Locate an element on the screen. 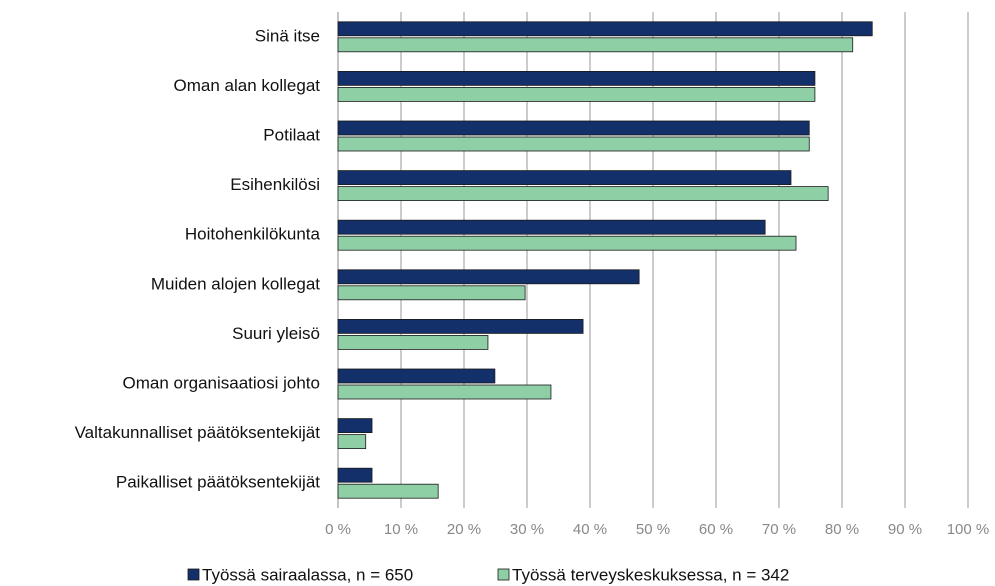 This screenshot has width=995, height=586. category-label: Valtakunnalliset päätöksentekijät is located at coordinates (198, 432).